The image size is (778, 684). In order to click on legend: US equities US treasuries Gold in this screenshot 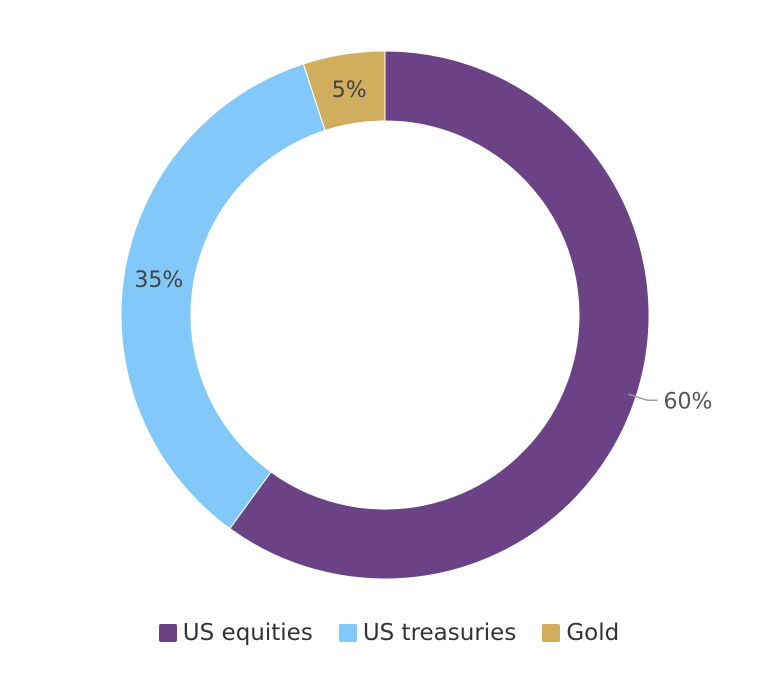, I will do `click(389, 633)`.